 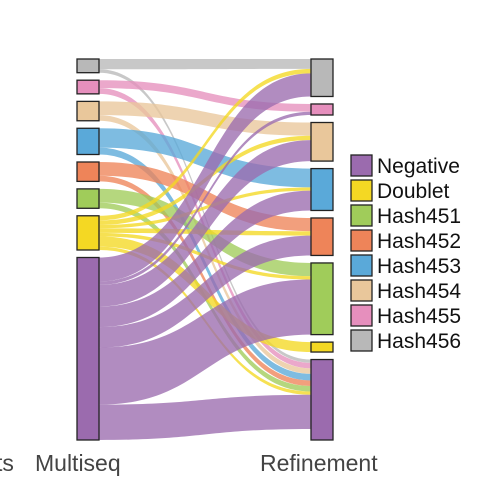 I want to click on right-node-doublet, so click(x=322, y=347).